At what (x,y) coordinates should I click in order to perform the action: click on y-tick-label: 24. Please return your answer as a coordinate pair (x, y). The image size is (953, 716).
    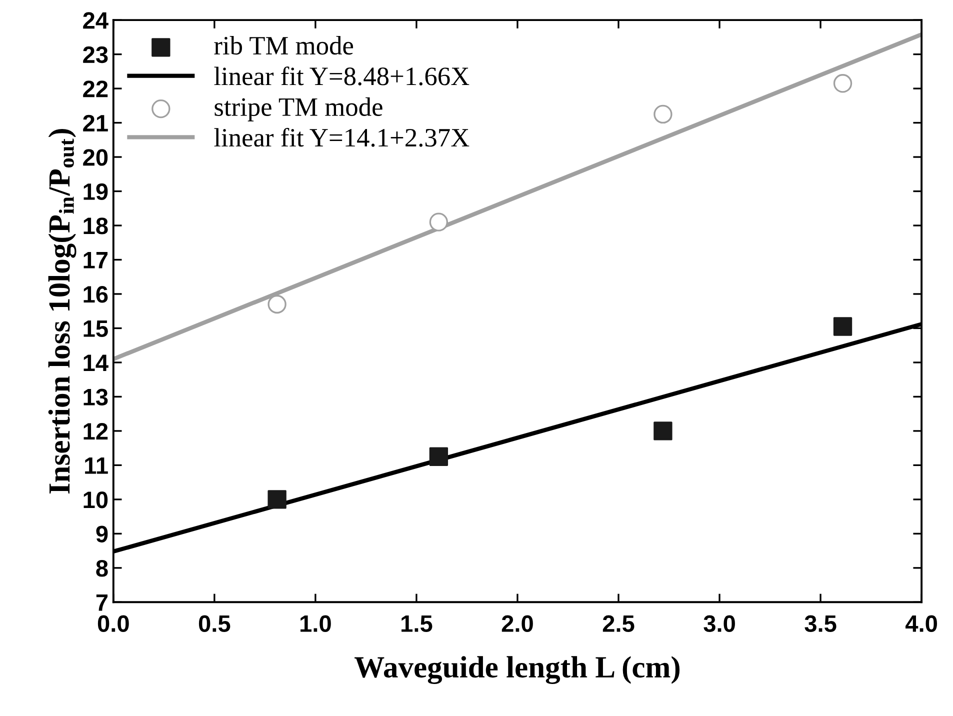
    Looking at the image, I should click on (95, 20).